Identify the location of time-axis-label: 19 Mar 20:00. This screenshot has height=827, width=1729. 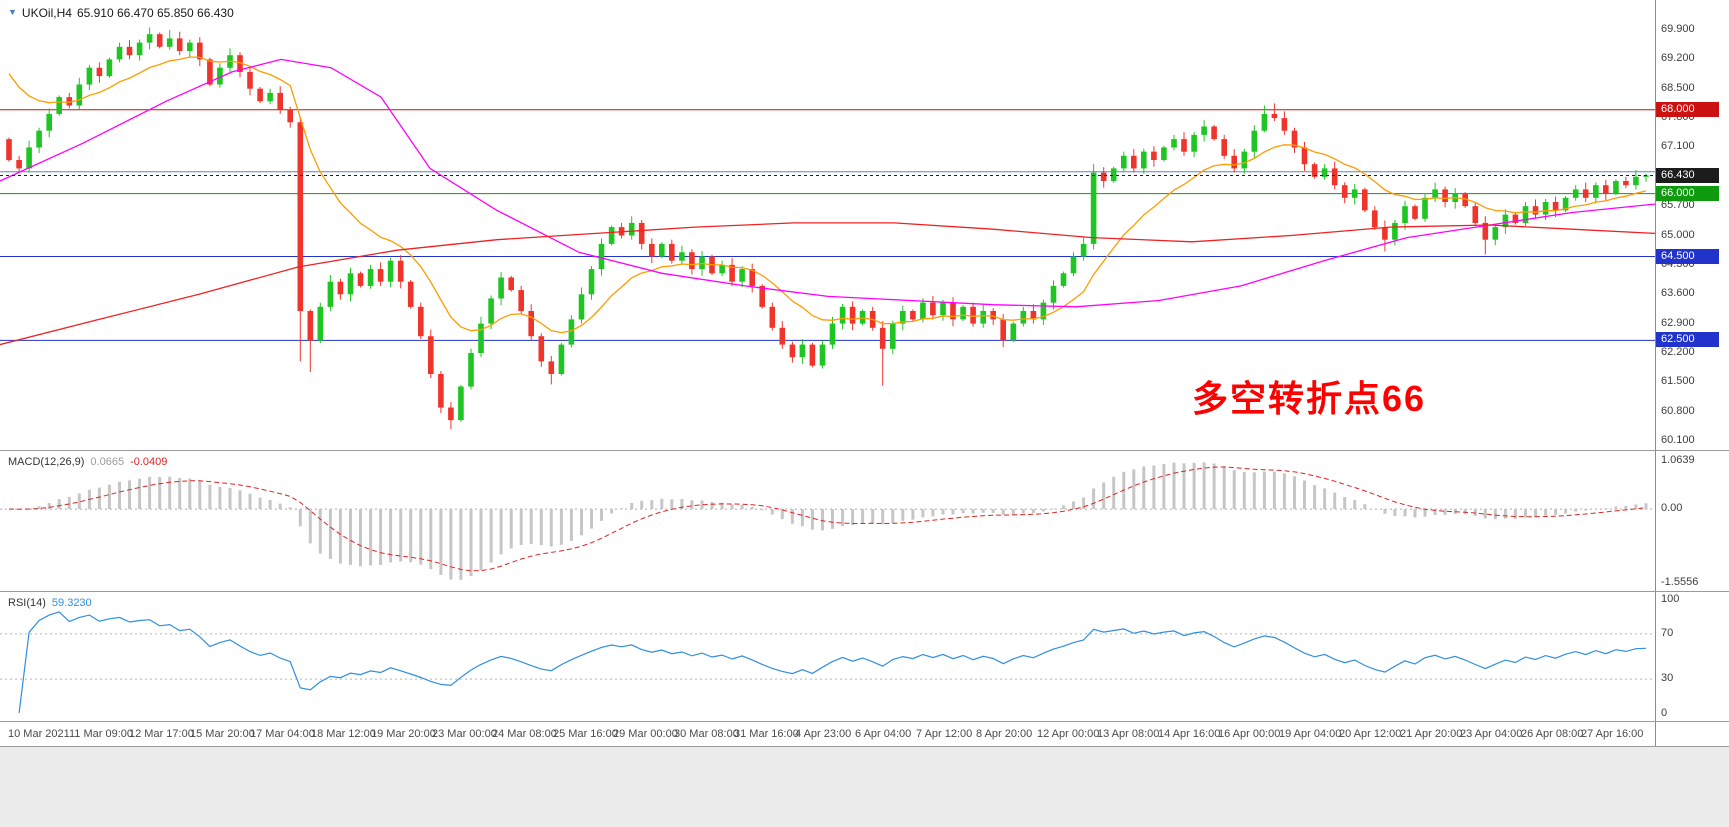
(403, 734).